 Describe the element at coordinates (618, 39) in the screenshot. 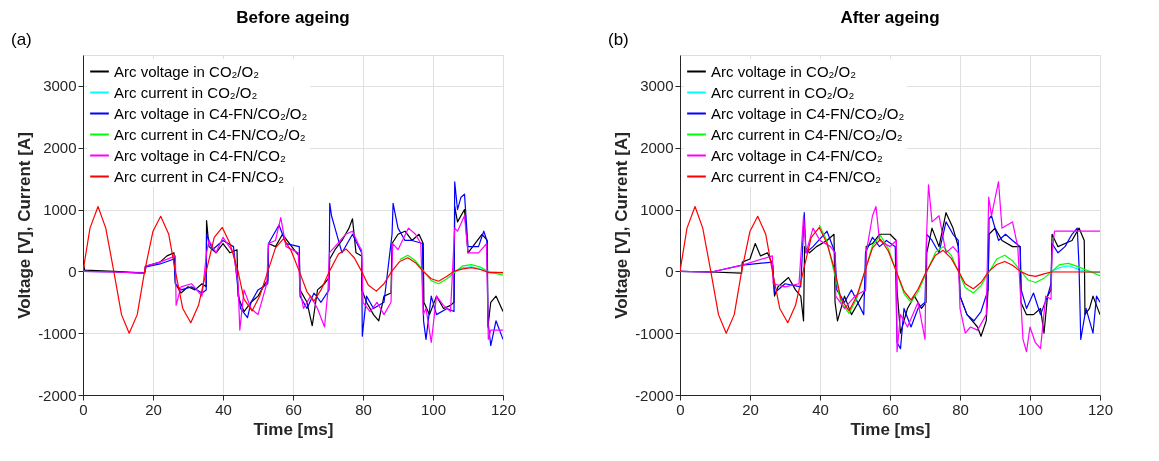

I see `text: (b)` at that location.